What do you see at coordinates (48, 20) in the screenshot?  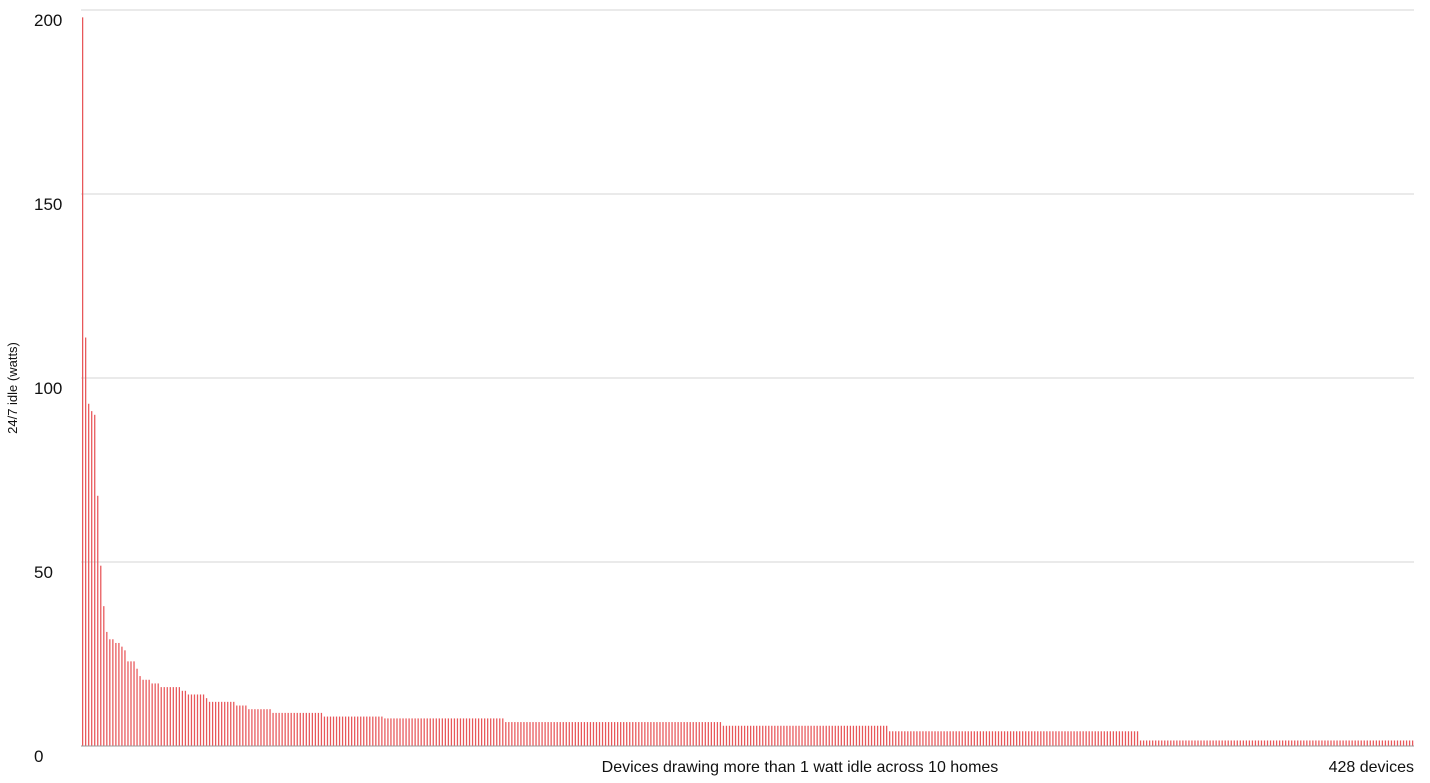 I see `y-tick-label: 200` at bounding box center [48, 20].